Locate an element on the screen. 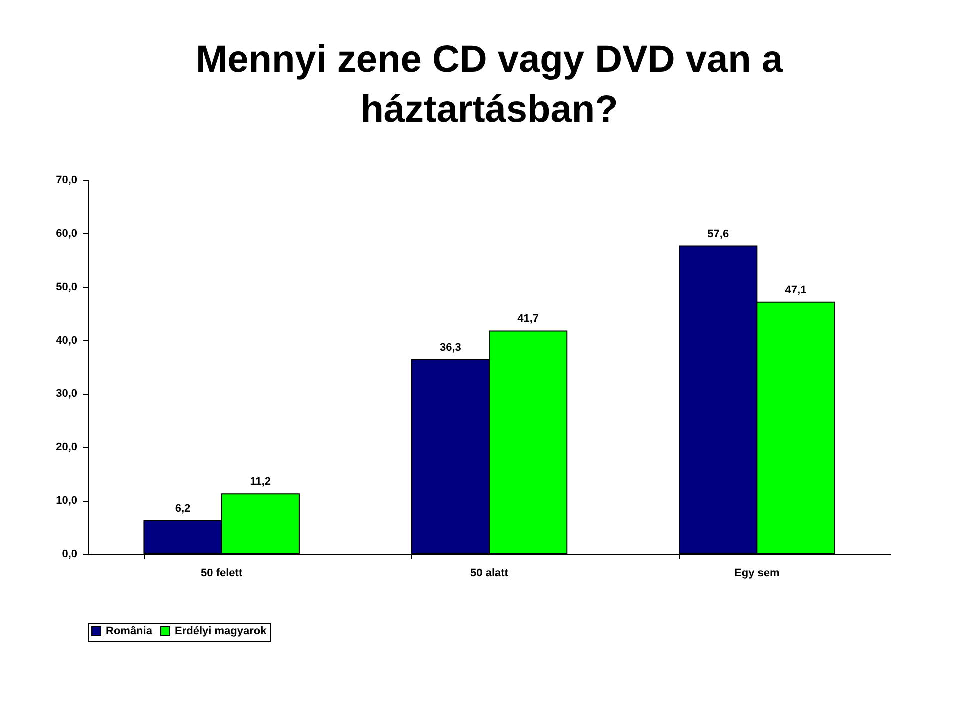 This screenshot has height=720, width=960. y-tick-label: 10,0 is located at coordinates (67, 501).